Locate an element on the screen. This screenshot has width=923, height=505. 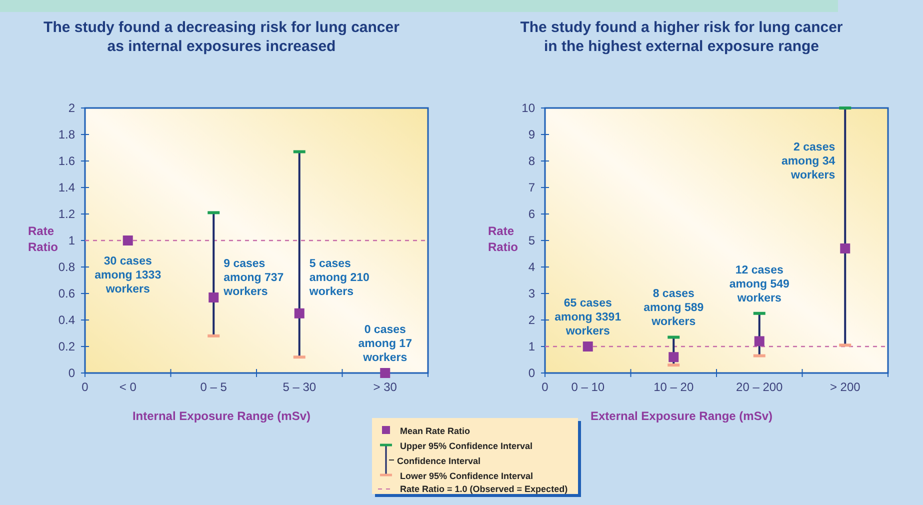
y-tick-label: 6 is located at coordinates (532, 214).